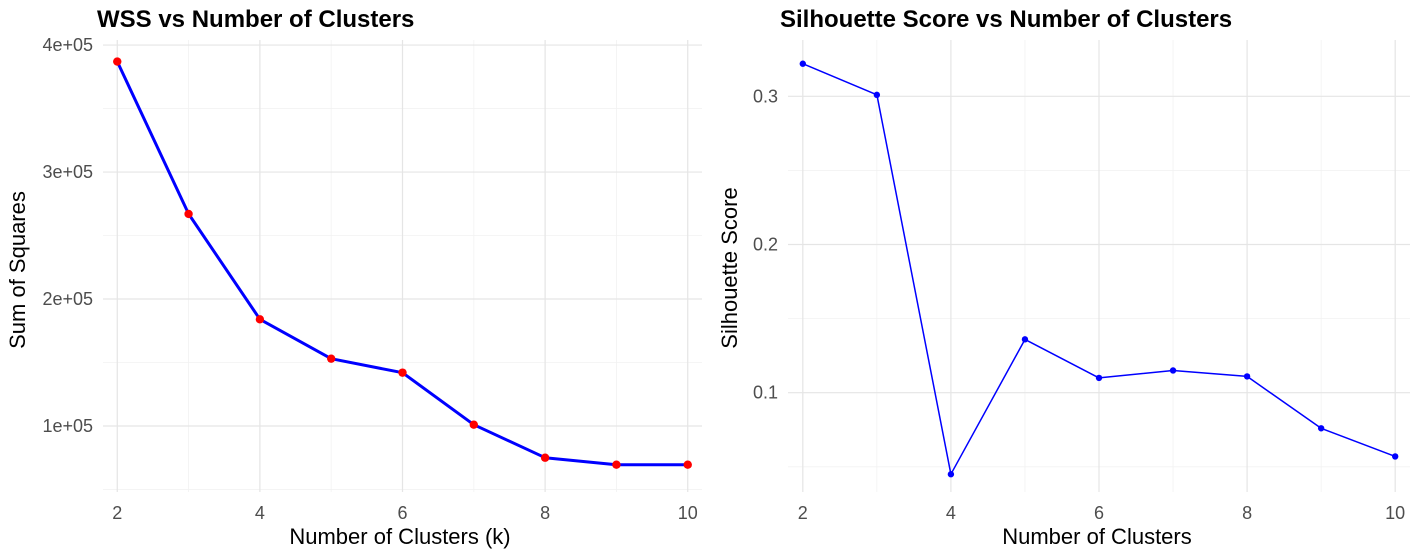 The width and height of the screenshot is (1423, 556). I want to click on silhouette-x-tick-label: 10, so click(1395, 513).